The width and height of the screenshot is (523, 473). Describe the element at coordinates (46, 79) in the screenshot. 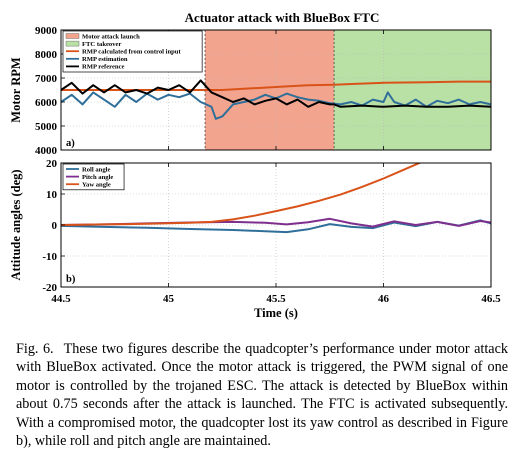

I see `y-tick-label: 7000` at that location.